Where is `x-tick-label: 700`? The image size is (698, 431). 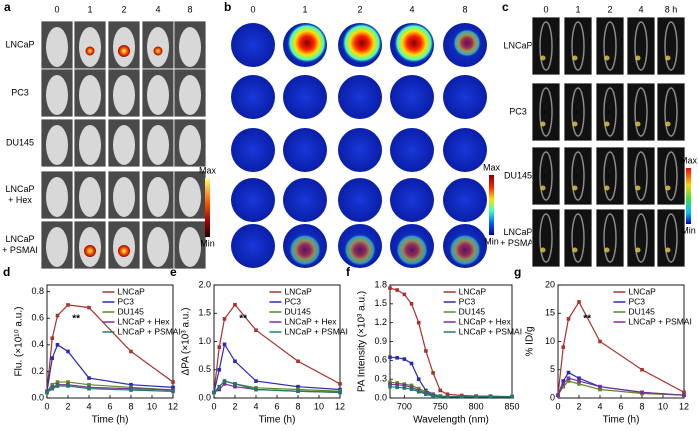 x-tick-label: 700 is located at coordinates (404, 406).